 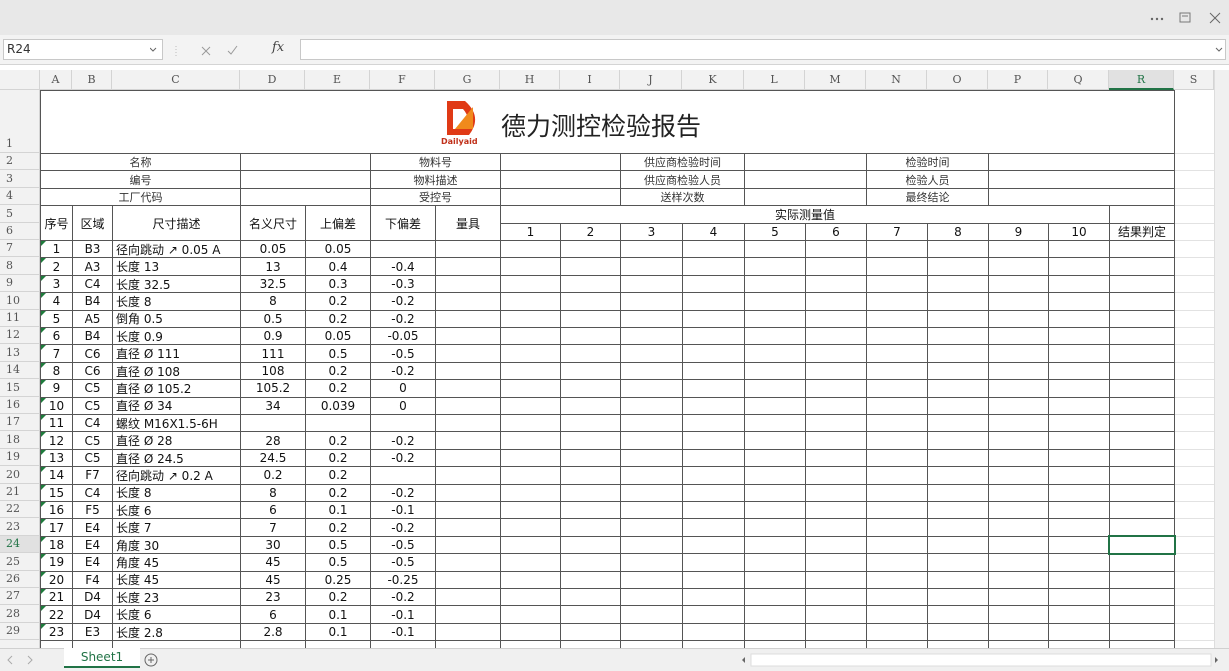 I want to click on item-nominal: 111, so click(x=273, y=353).